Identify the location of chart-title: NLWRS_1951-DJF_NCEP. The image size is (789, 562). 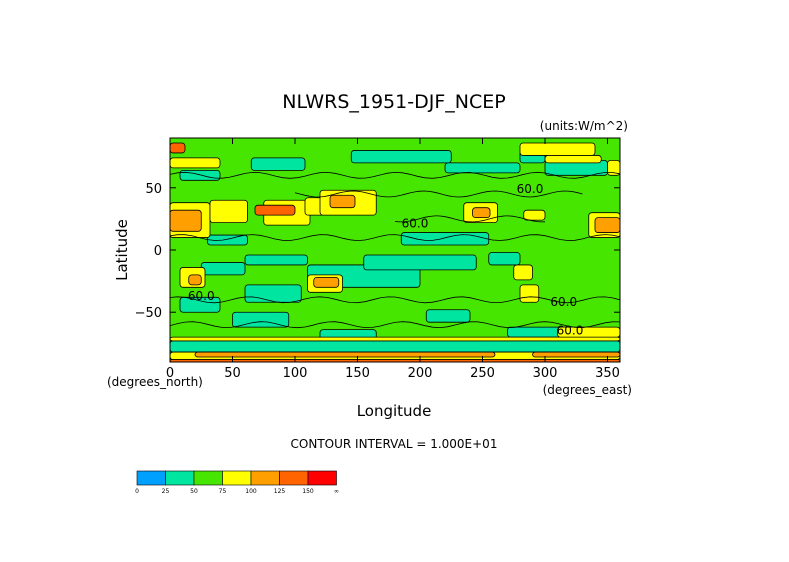
(393, 102).